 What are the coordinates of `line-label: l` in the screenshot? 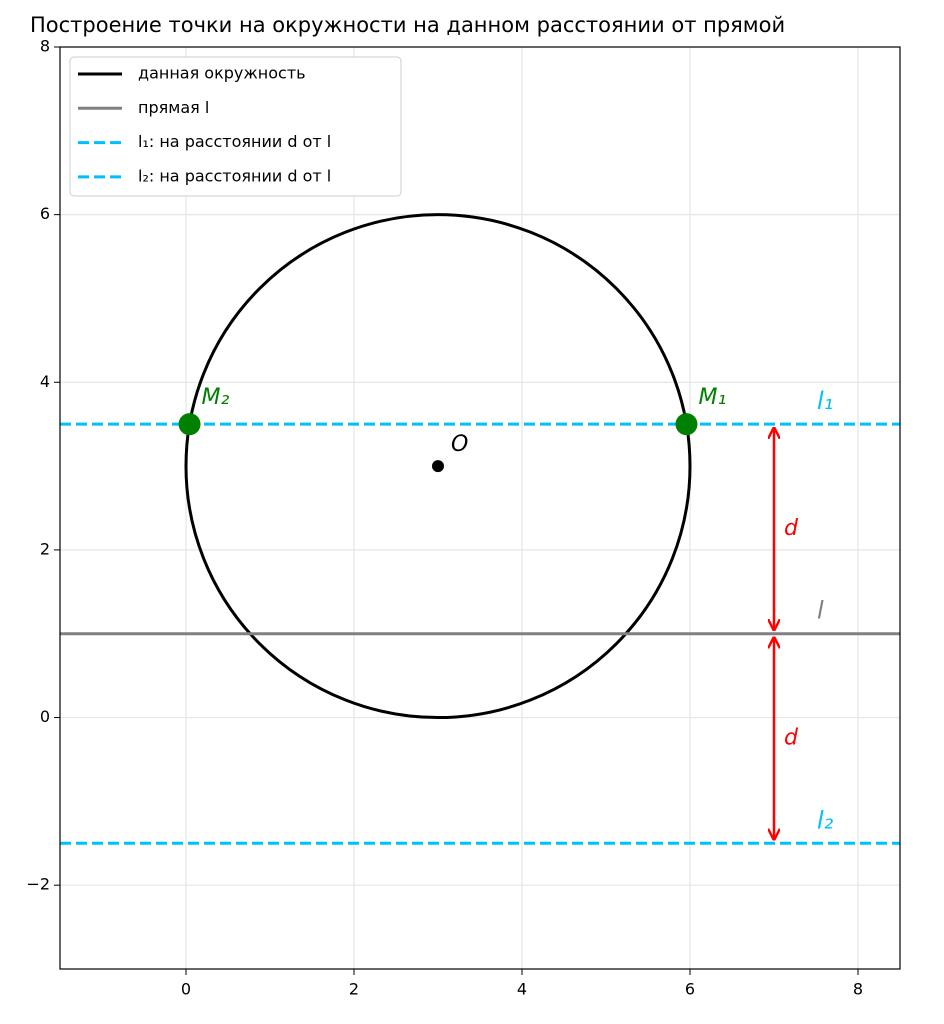 It's located at (820, 611).